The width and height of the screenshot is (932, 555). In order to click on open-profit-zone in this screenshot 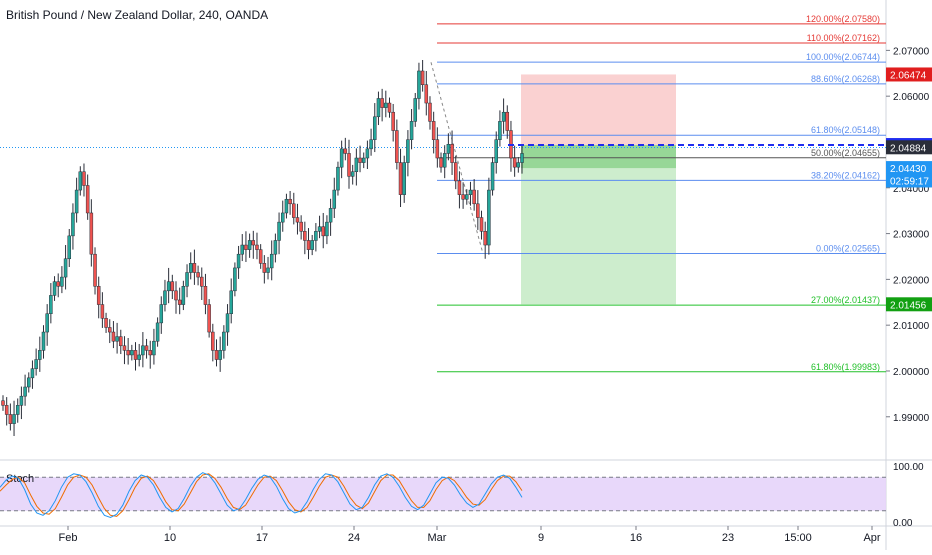, I will do `click(598, 157)`.